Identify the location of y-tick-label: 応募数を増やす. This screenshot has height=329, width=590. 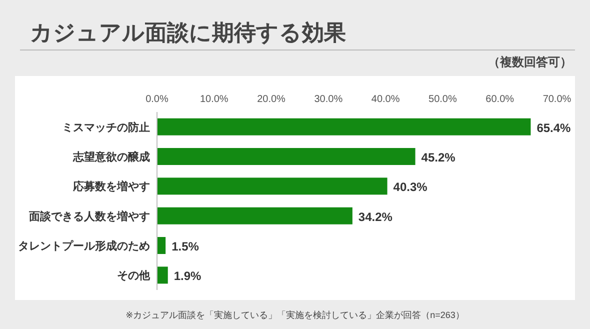
(111, 187).